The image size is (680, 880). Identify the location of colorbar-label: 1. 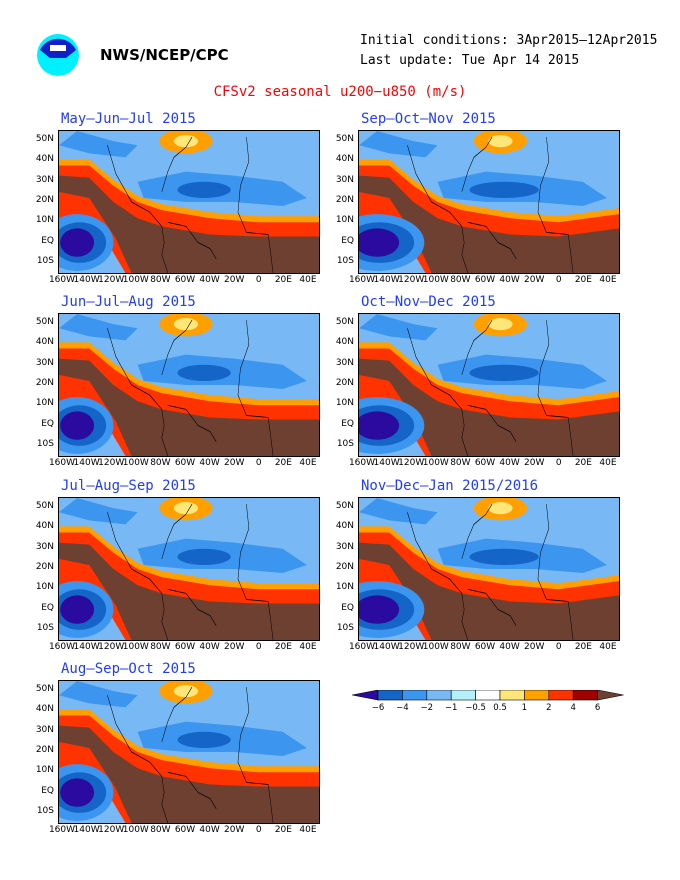
(524, 708).